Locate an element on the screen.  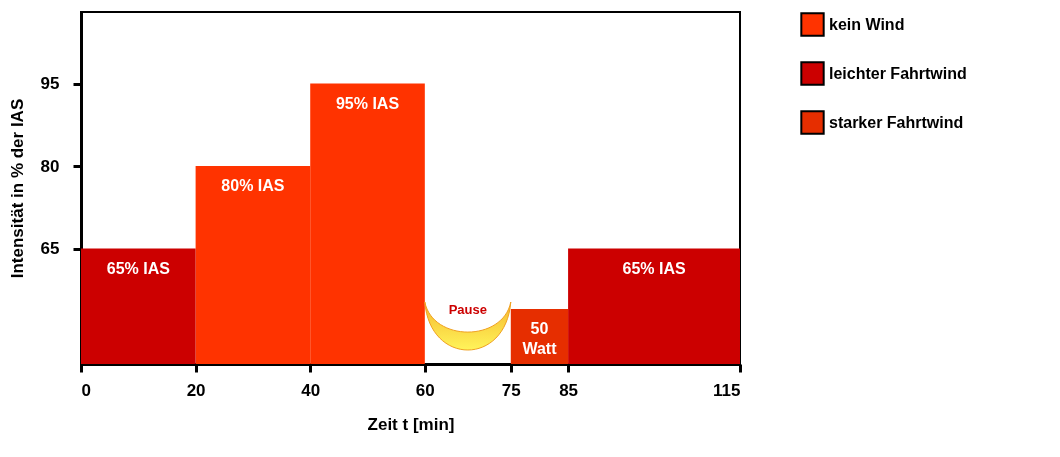
y-axis-title: Intensität in % der IAS is located at coordinates (17, 188).